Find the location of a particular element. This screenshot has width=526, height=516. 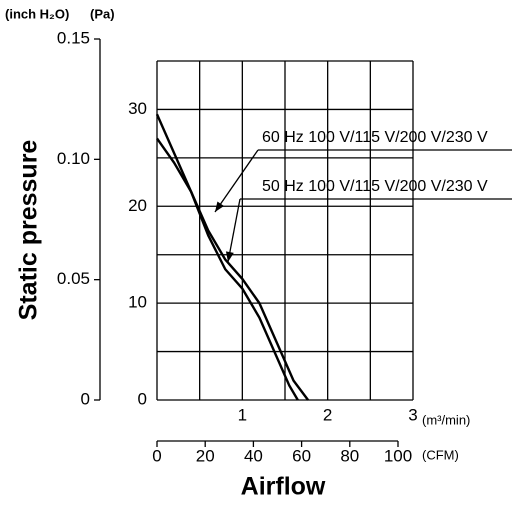

series-label: 60 Hz 100 V/115 V/200 V/230 V is located at coordinates (375, 137).